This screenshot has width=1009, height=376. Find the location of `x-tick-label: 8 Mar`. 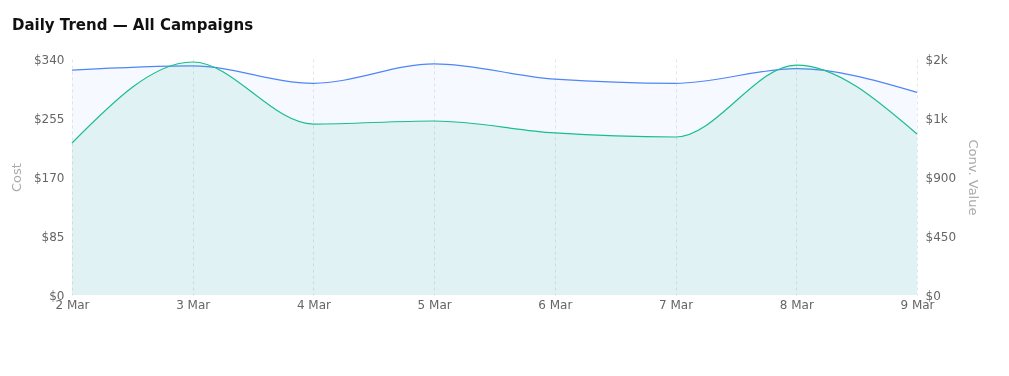

x-tick-label: 8 Mar is located at coordinates (796, 304).